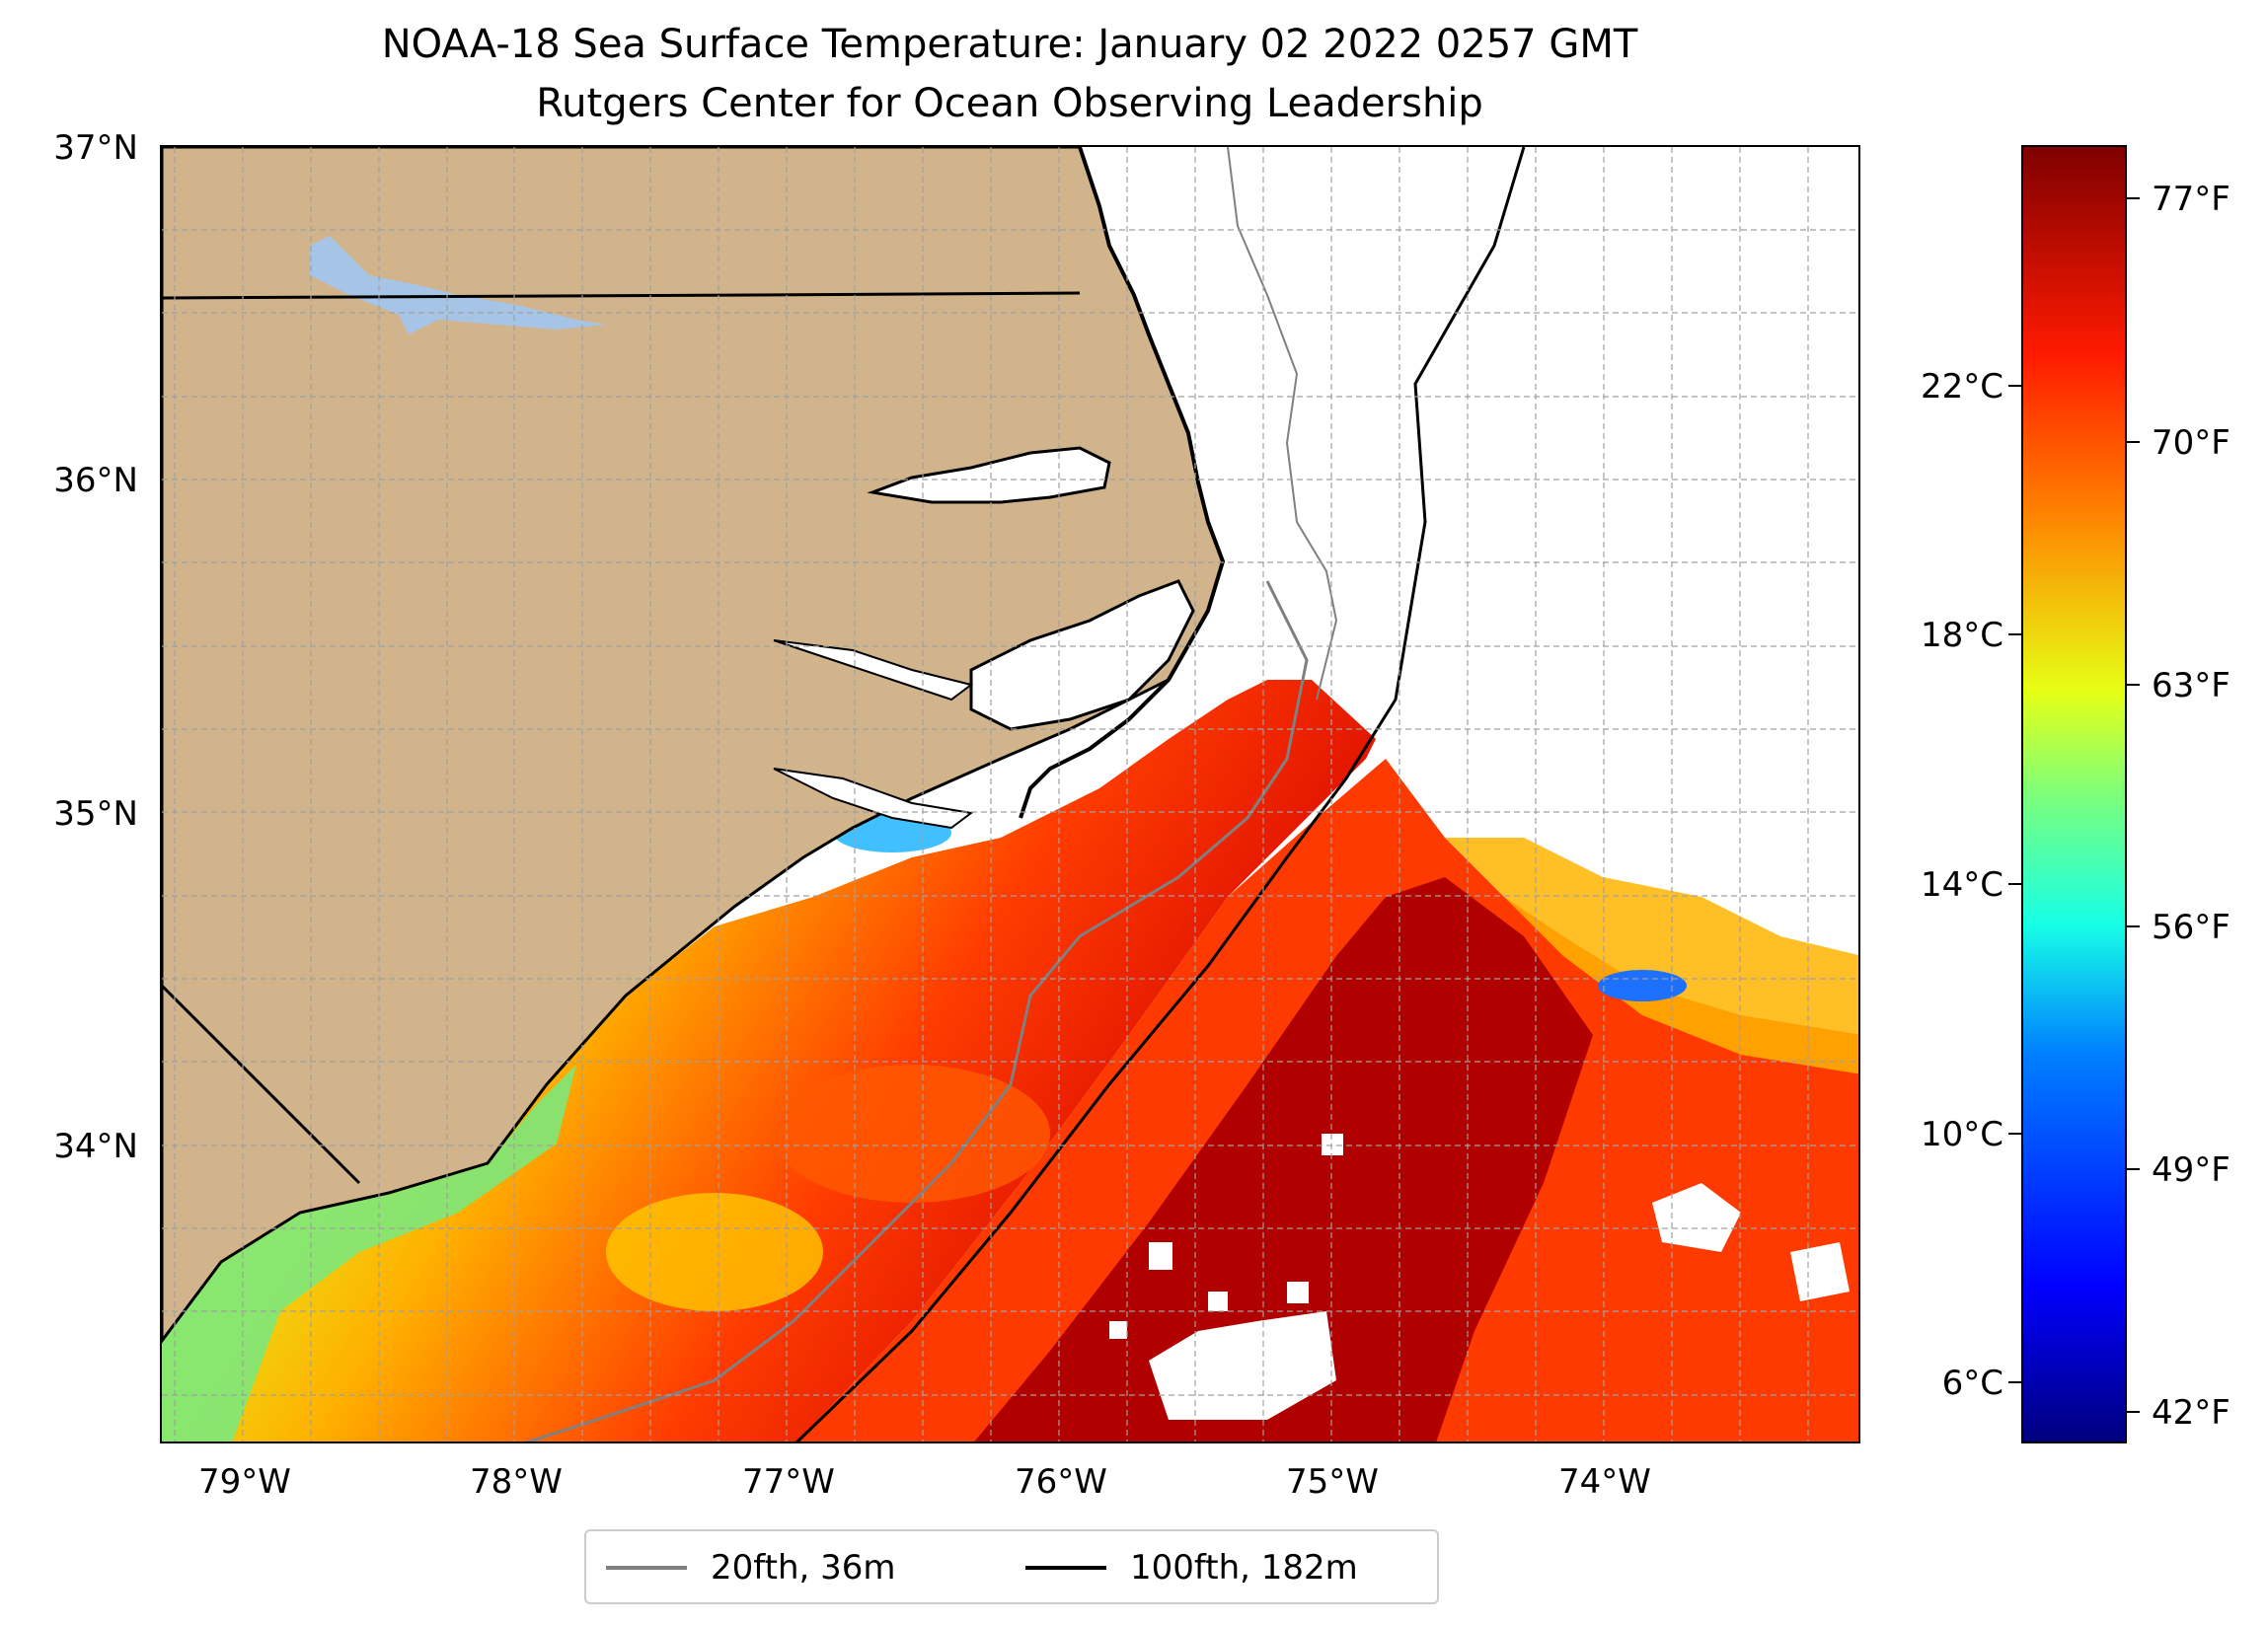  Describe the element at coordinates (517, 1482) in the screenshot. I see `lon-label-78w: 78°W` at that location.